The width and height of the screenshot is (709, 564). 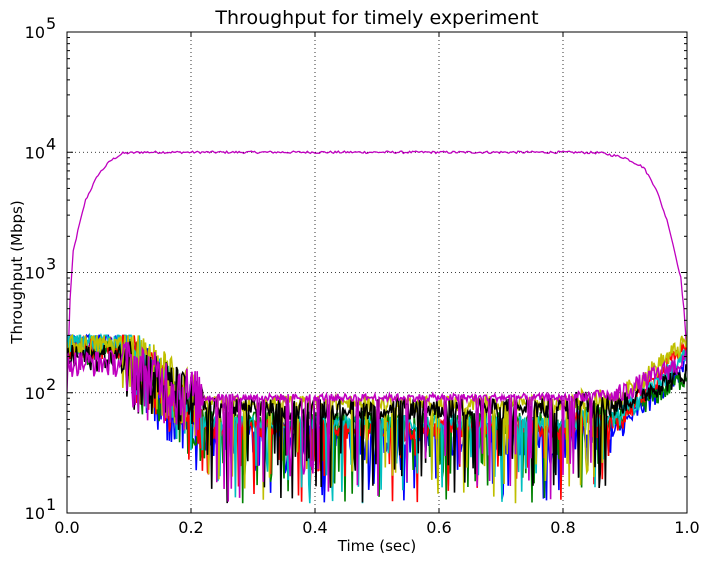 What do you see at coordinates (376, 527) in the screenshot?
I see `x-tick-labels: 0.0 0.2 0.4 0.6 0.8 1.0` at bounding box center [376, 527].